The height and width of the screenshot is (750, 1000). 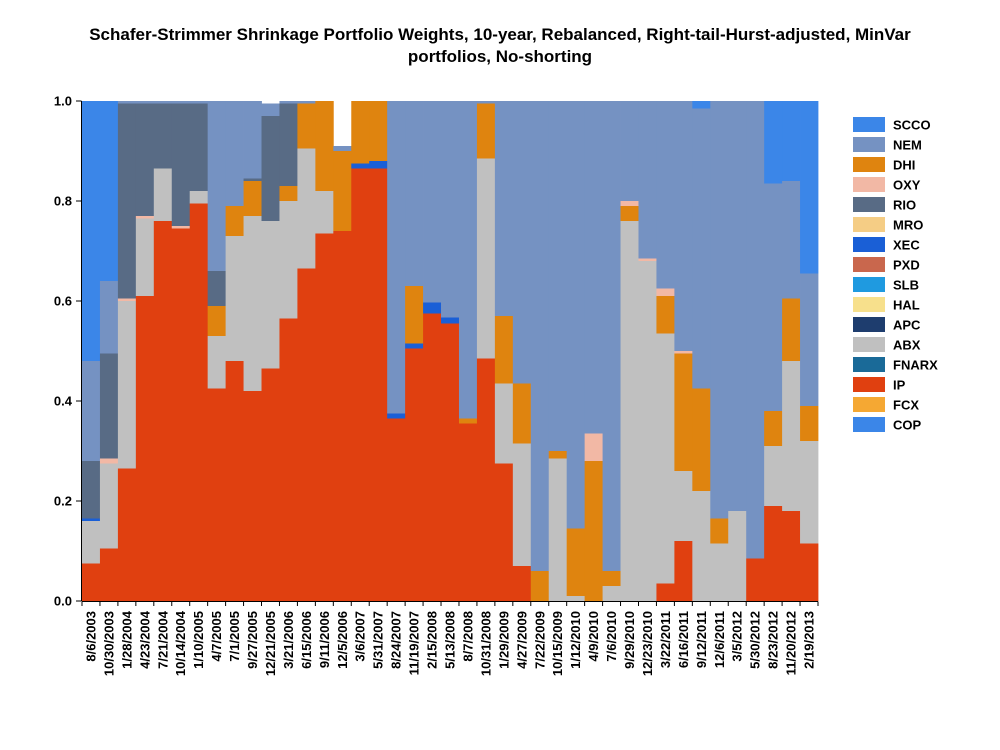 What do you see at coordinates (216, 636) in the screenshot?
I see `x-tick-label: 4/7/2005` at bounding box center [216, 636].